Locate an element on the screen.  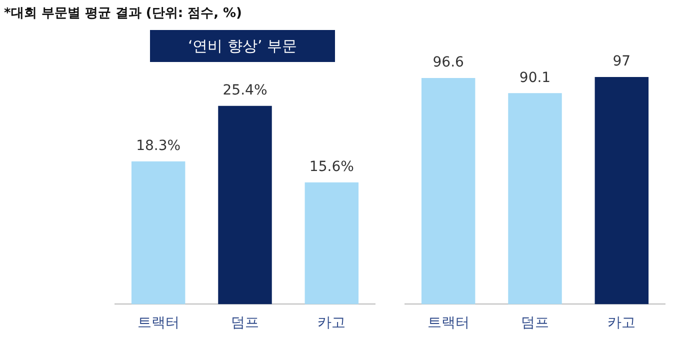
chart-title: ‘연비 향상’ 부문 is located at coordinates (242, 46).